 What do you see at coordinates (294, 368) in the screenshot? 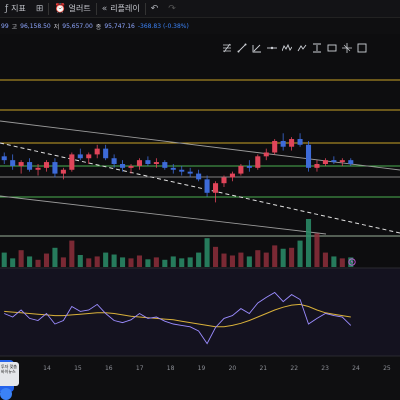
I see `x-axis-tick-label: 22` at bounding box center [294, 368].